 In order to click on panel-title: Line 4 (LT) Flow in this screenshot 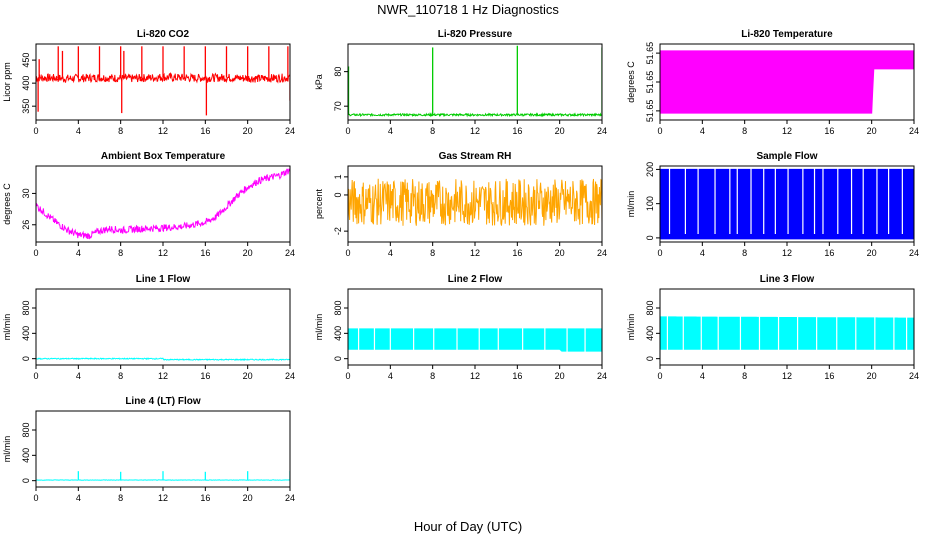, I will do `click(163, 401)`.